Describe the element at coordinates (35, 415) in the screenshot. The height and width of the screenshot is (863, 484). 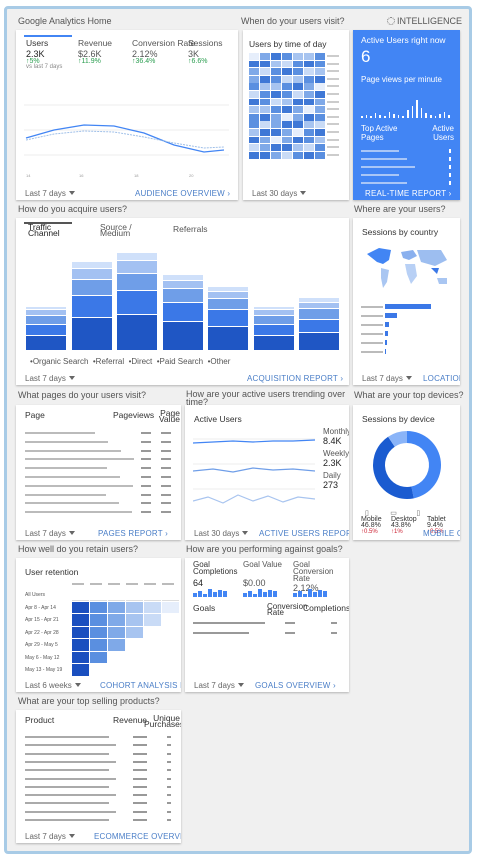
I see `pages-col-page: Page` at that location.